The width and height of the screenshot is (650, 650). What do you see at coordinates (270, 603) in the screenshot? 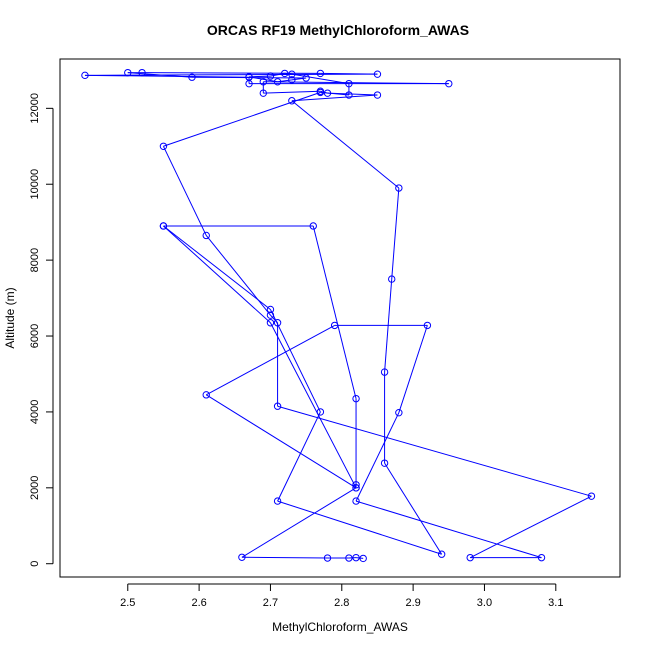
I see `x-tick-label: 2.7` at bounding box center [270, 603].